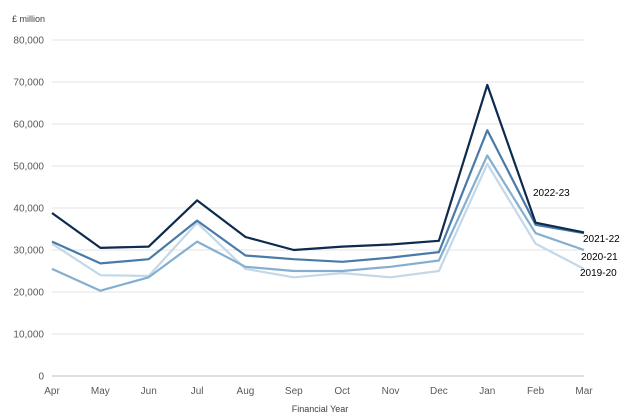  Describe the element at coordinates (536, 391) in the screenshot. I see `x-tick-label: Feb` at that location.